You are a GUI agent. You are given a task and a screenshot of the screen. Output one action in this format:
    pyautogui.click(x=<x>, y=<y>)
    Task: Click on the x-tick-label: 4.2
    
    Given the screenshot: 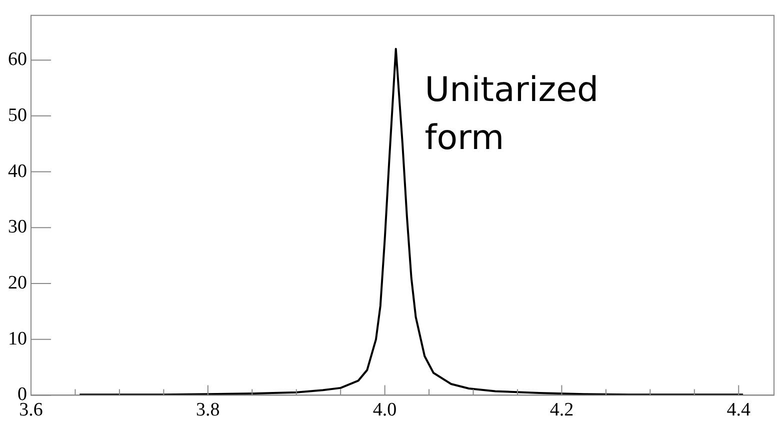 What is the action you would take?
    pyautogui.click(x=562, y=410)
    